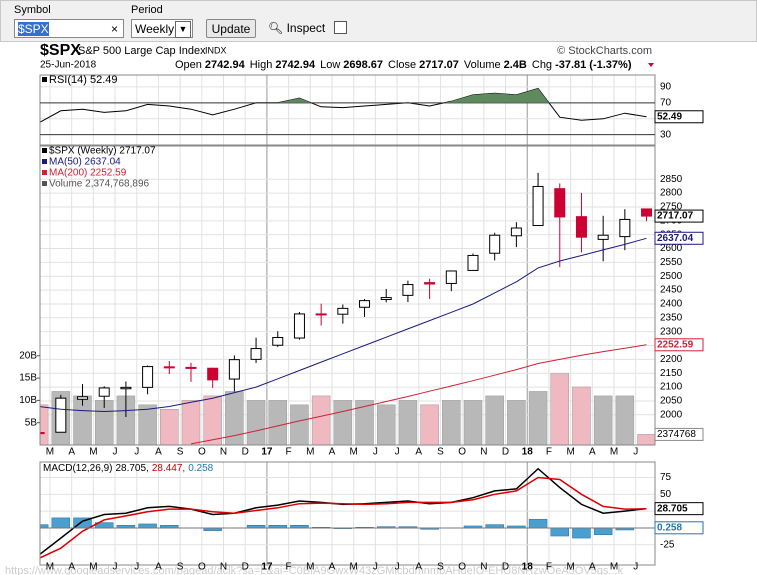 The height and width of the screenshot is (575, 757). What do you see at coordinates (675, 344) in the screenshot?
I see `value-box-label: 2252.59` at bounding box center [675, 344].